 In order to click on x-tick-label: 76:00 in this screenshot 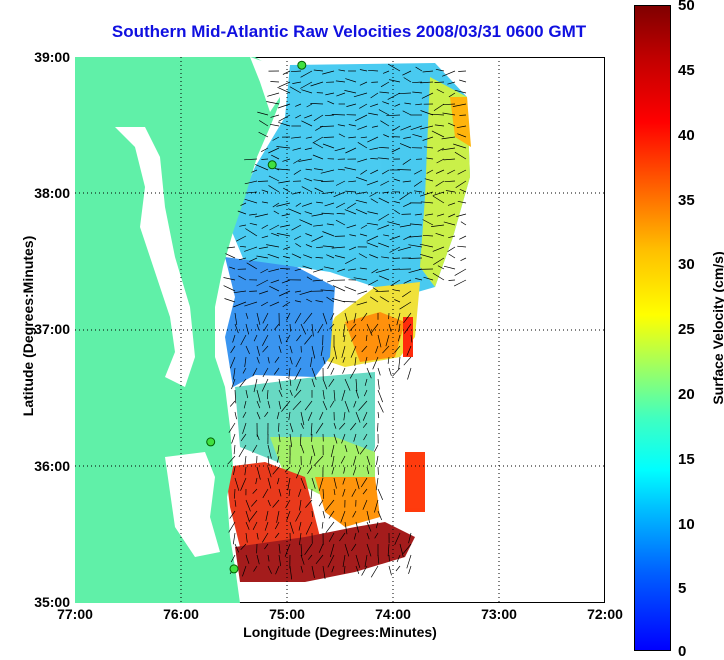, I will do `click(181, 614)`.